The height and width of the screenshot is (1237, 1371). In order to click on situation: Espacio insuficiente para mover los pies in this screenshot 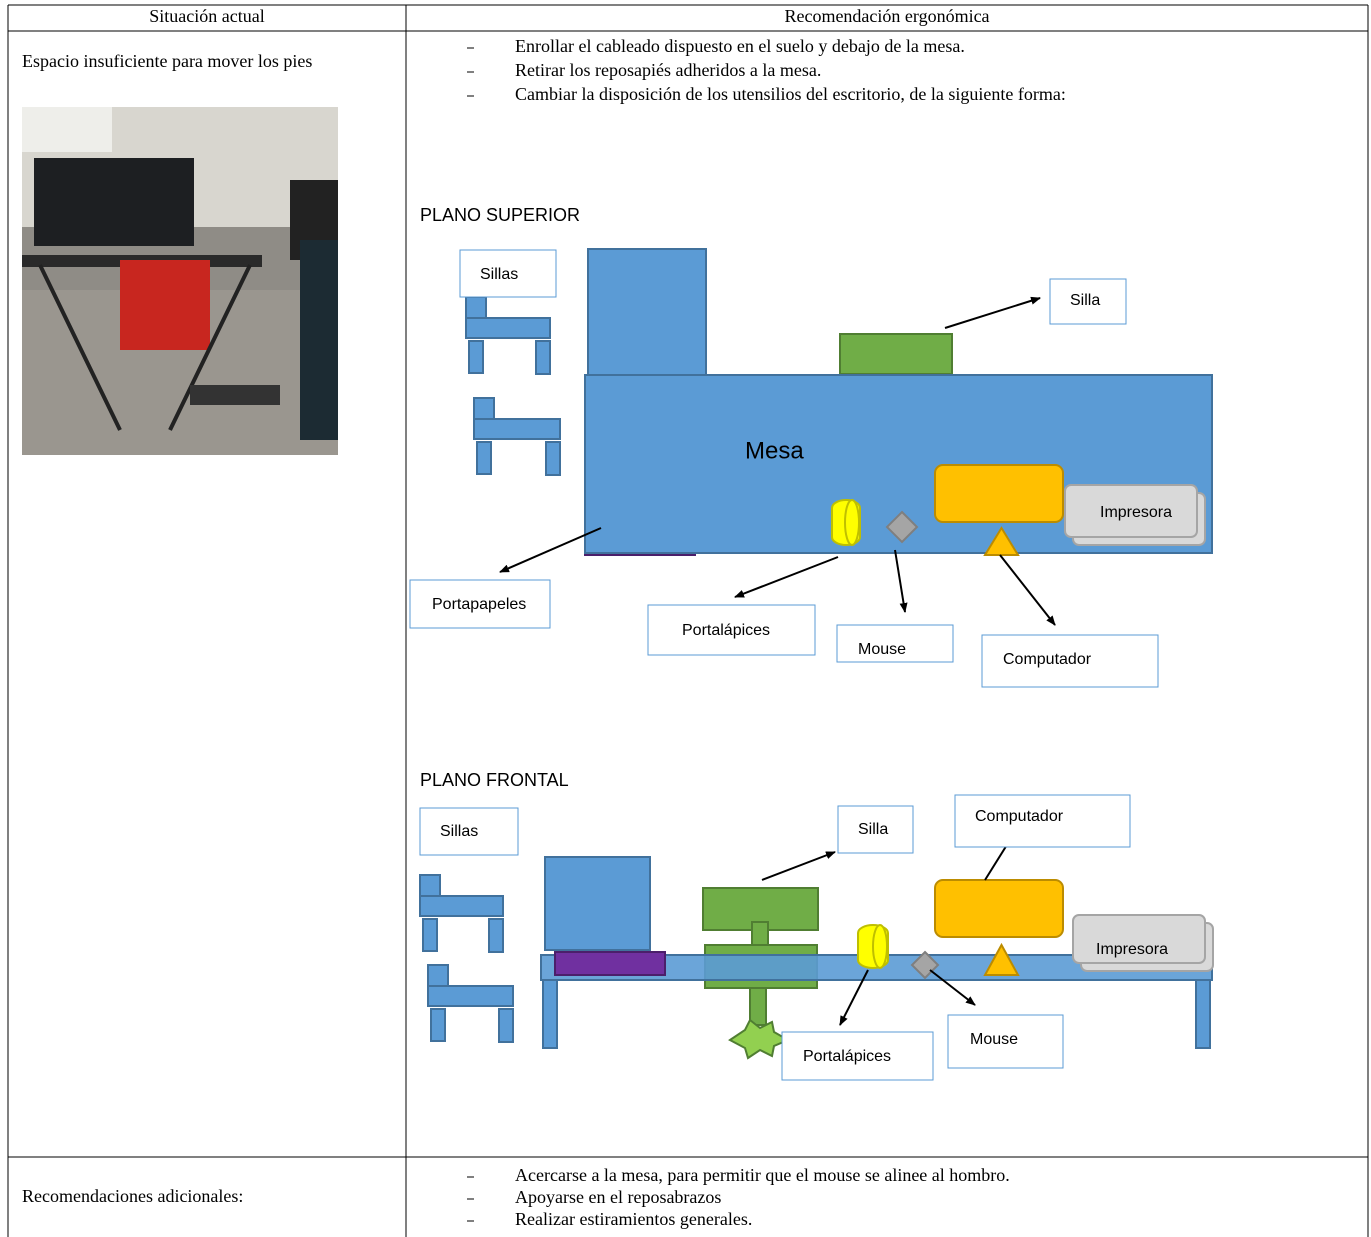, I will do `click(167, 61)`.